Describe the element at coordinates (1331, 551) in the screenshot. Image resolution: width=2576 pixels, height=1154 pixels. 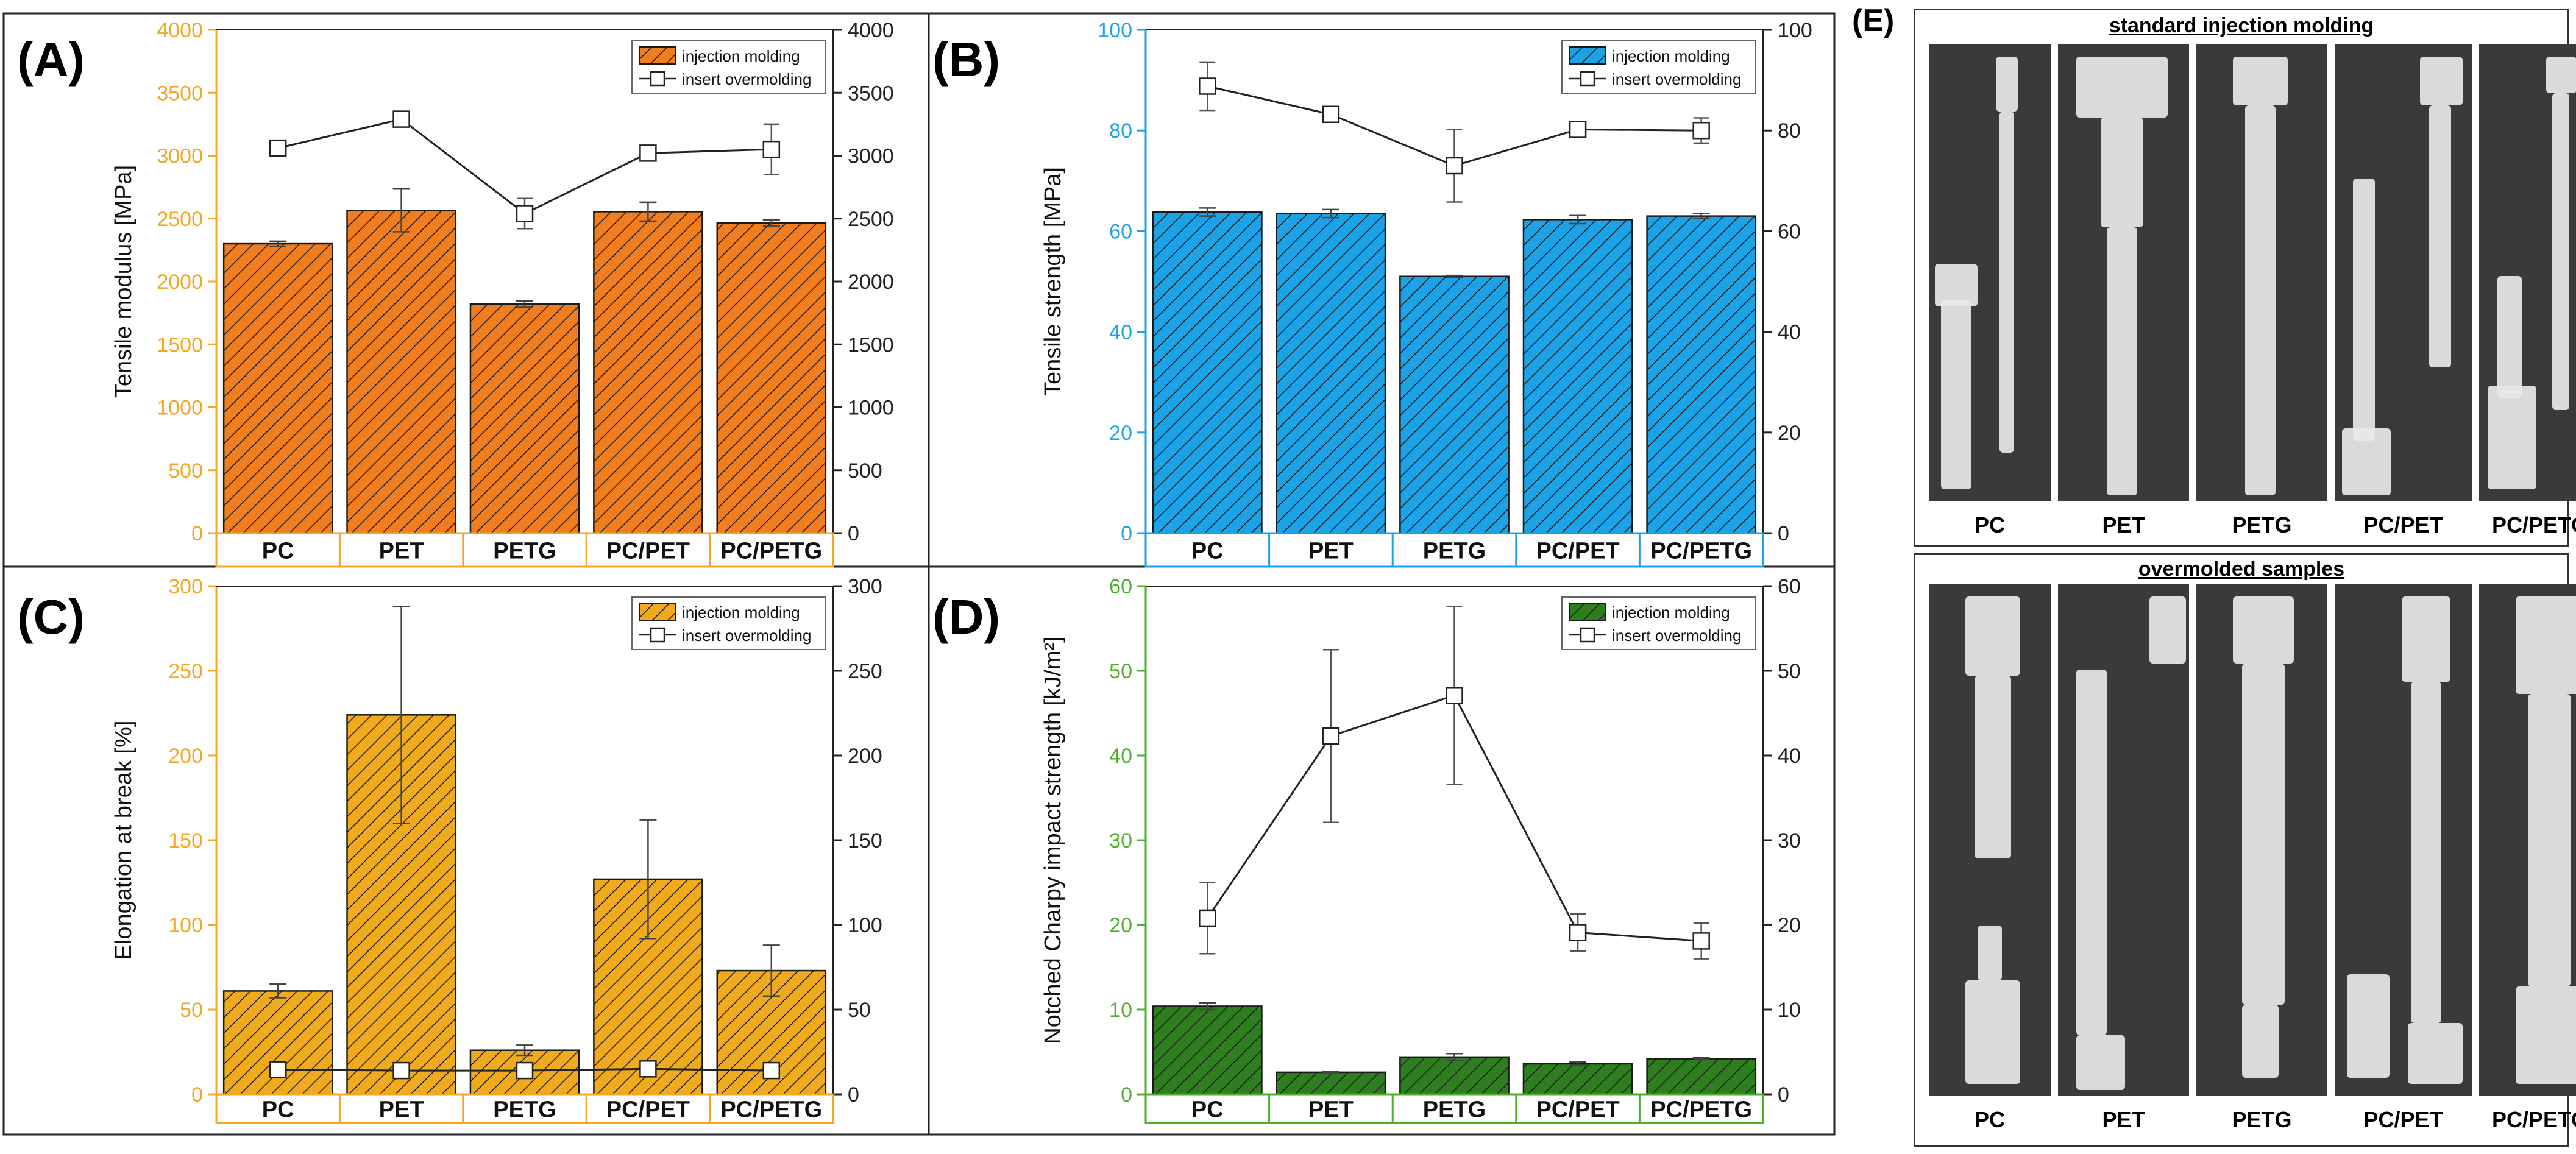
I see `category-label-B-1: PET` at that location.